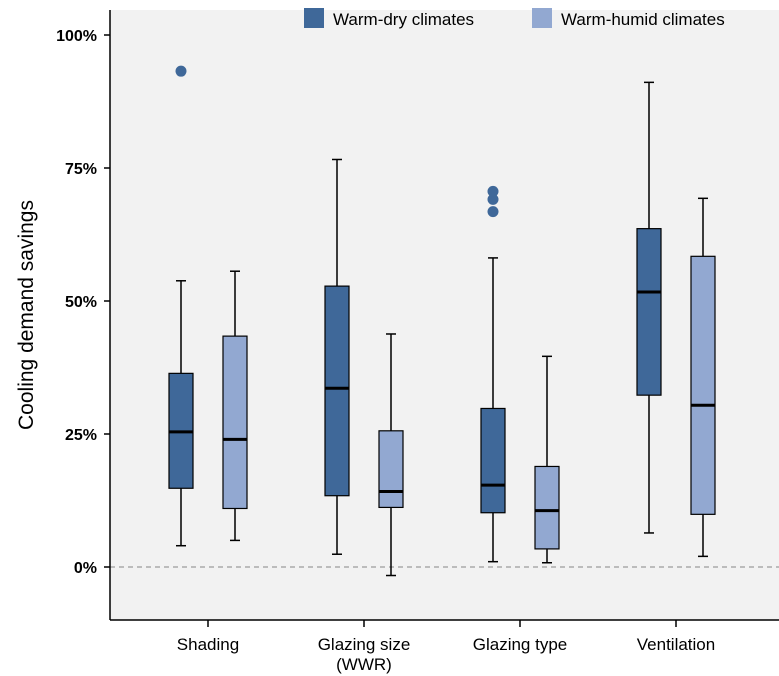 The width and height of the screenshot is (779, 676). I want to click on y-tick-label: 0%, so click(85, 568).